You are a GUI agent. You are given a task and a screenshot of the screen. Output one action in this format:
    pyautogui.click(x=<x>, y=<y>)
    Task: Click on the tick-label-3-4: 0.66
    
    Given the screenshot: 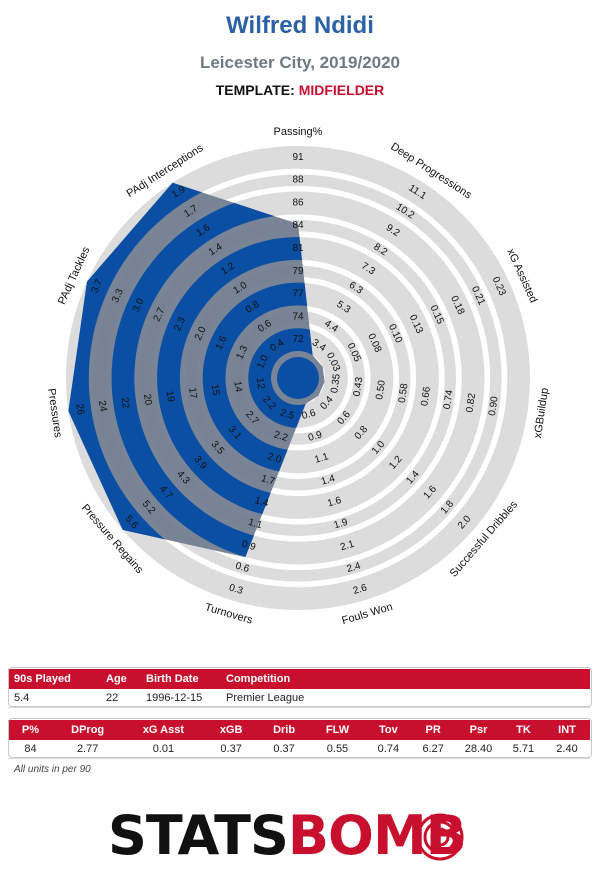 What is the action you would take?
    pyautogui.click(x=426, y=396)
    